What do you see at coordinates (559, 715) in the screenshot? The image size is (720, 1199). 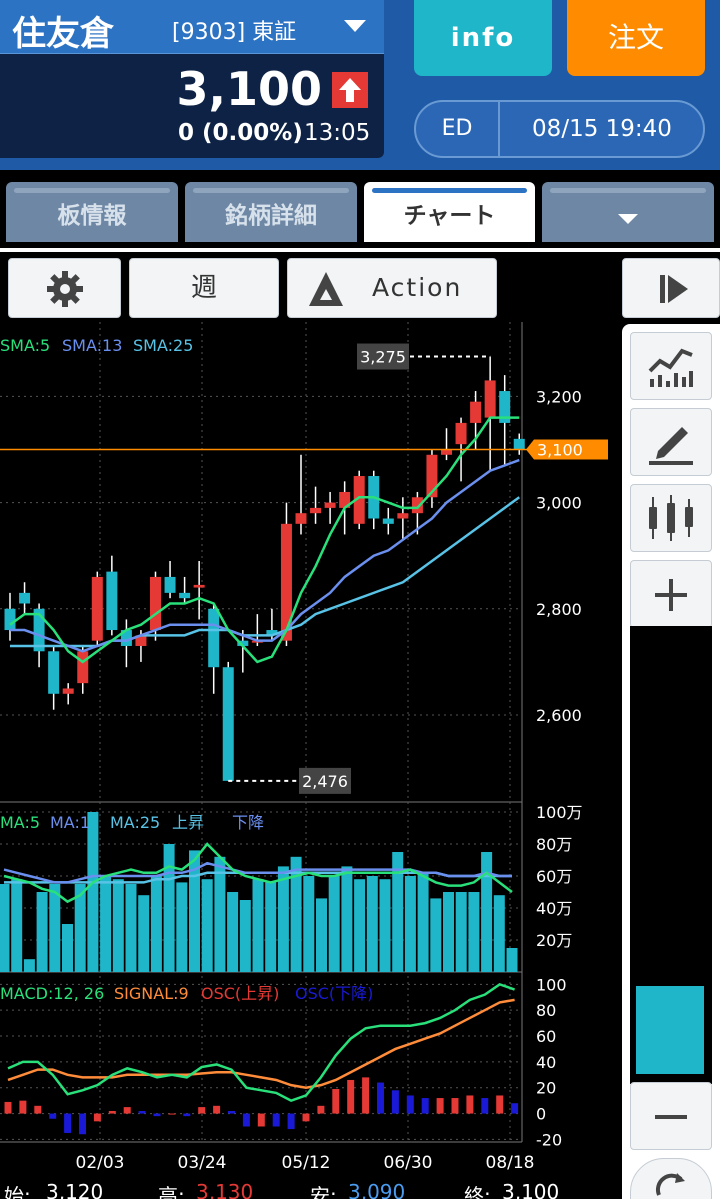 I see `y-tick-label: 2,600` at bounding box center [559, 715].